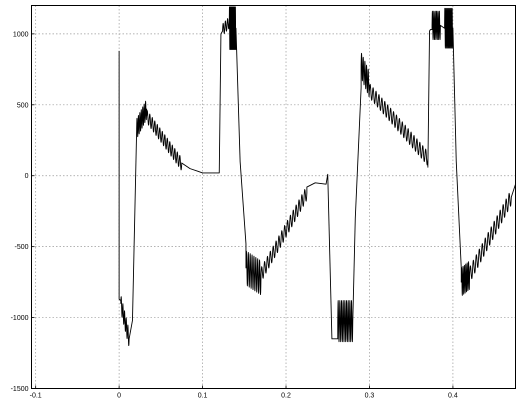 The image size is (518, 401). Describe the element at coordinates (23, 105) in the screenshot. I see `y-tick-label: 500` at that location.